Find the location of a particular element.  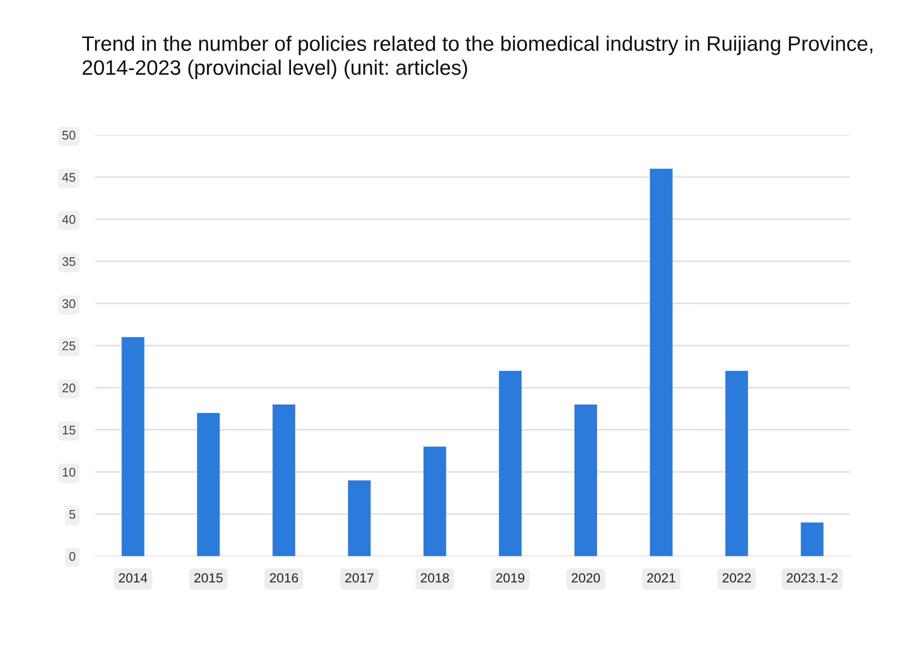

x-tick-label: 2014 is located at coordinates (133, 578).